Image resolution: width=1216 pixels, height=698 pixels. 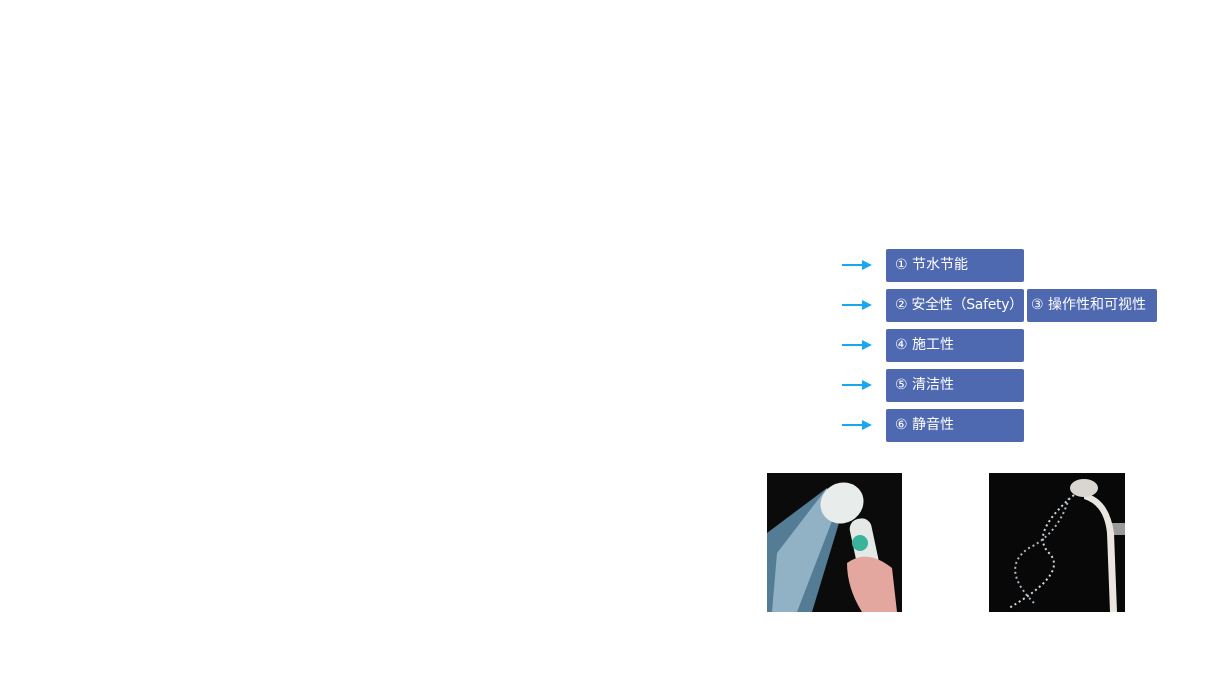 What do you see at coordinates (955, 305) in the screenshot?
I see `feature-safety: ② 安全性（Safety）` at bounding box center [955, 305].